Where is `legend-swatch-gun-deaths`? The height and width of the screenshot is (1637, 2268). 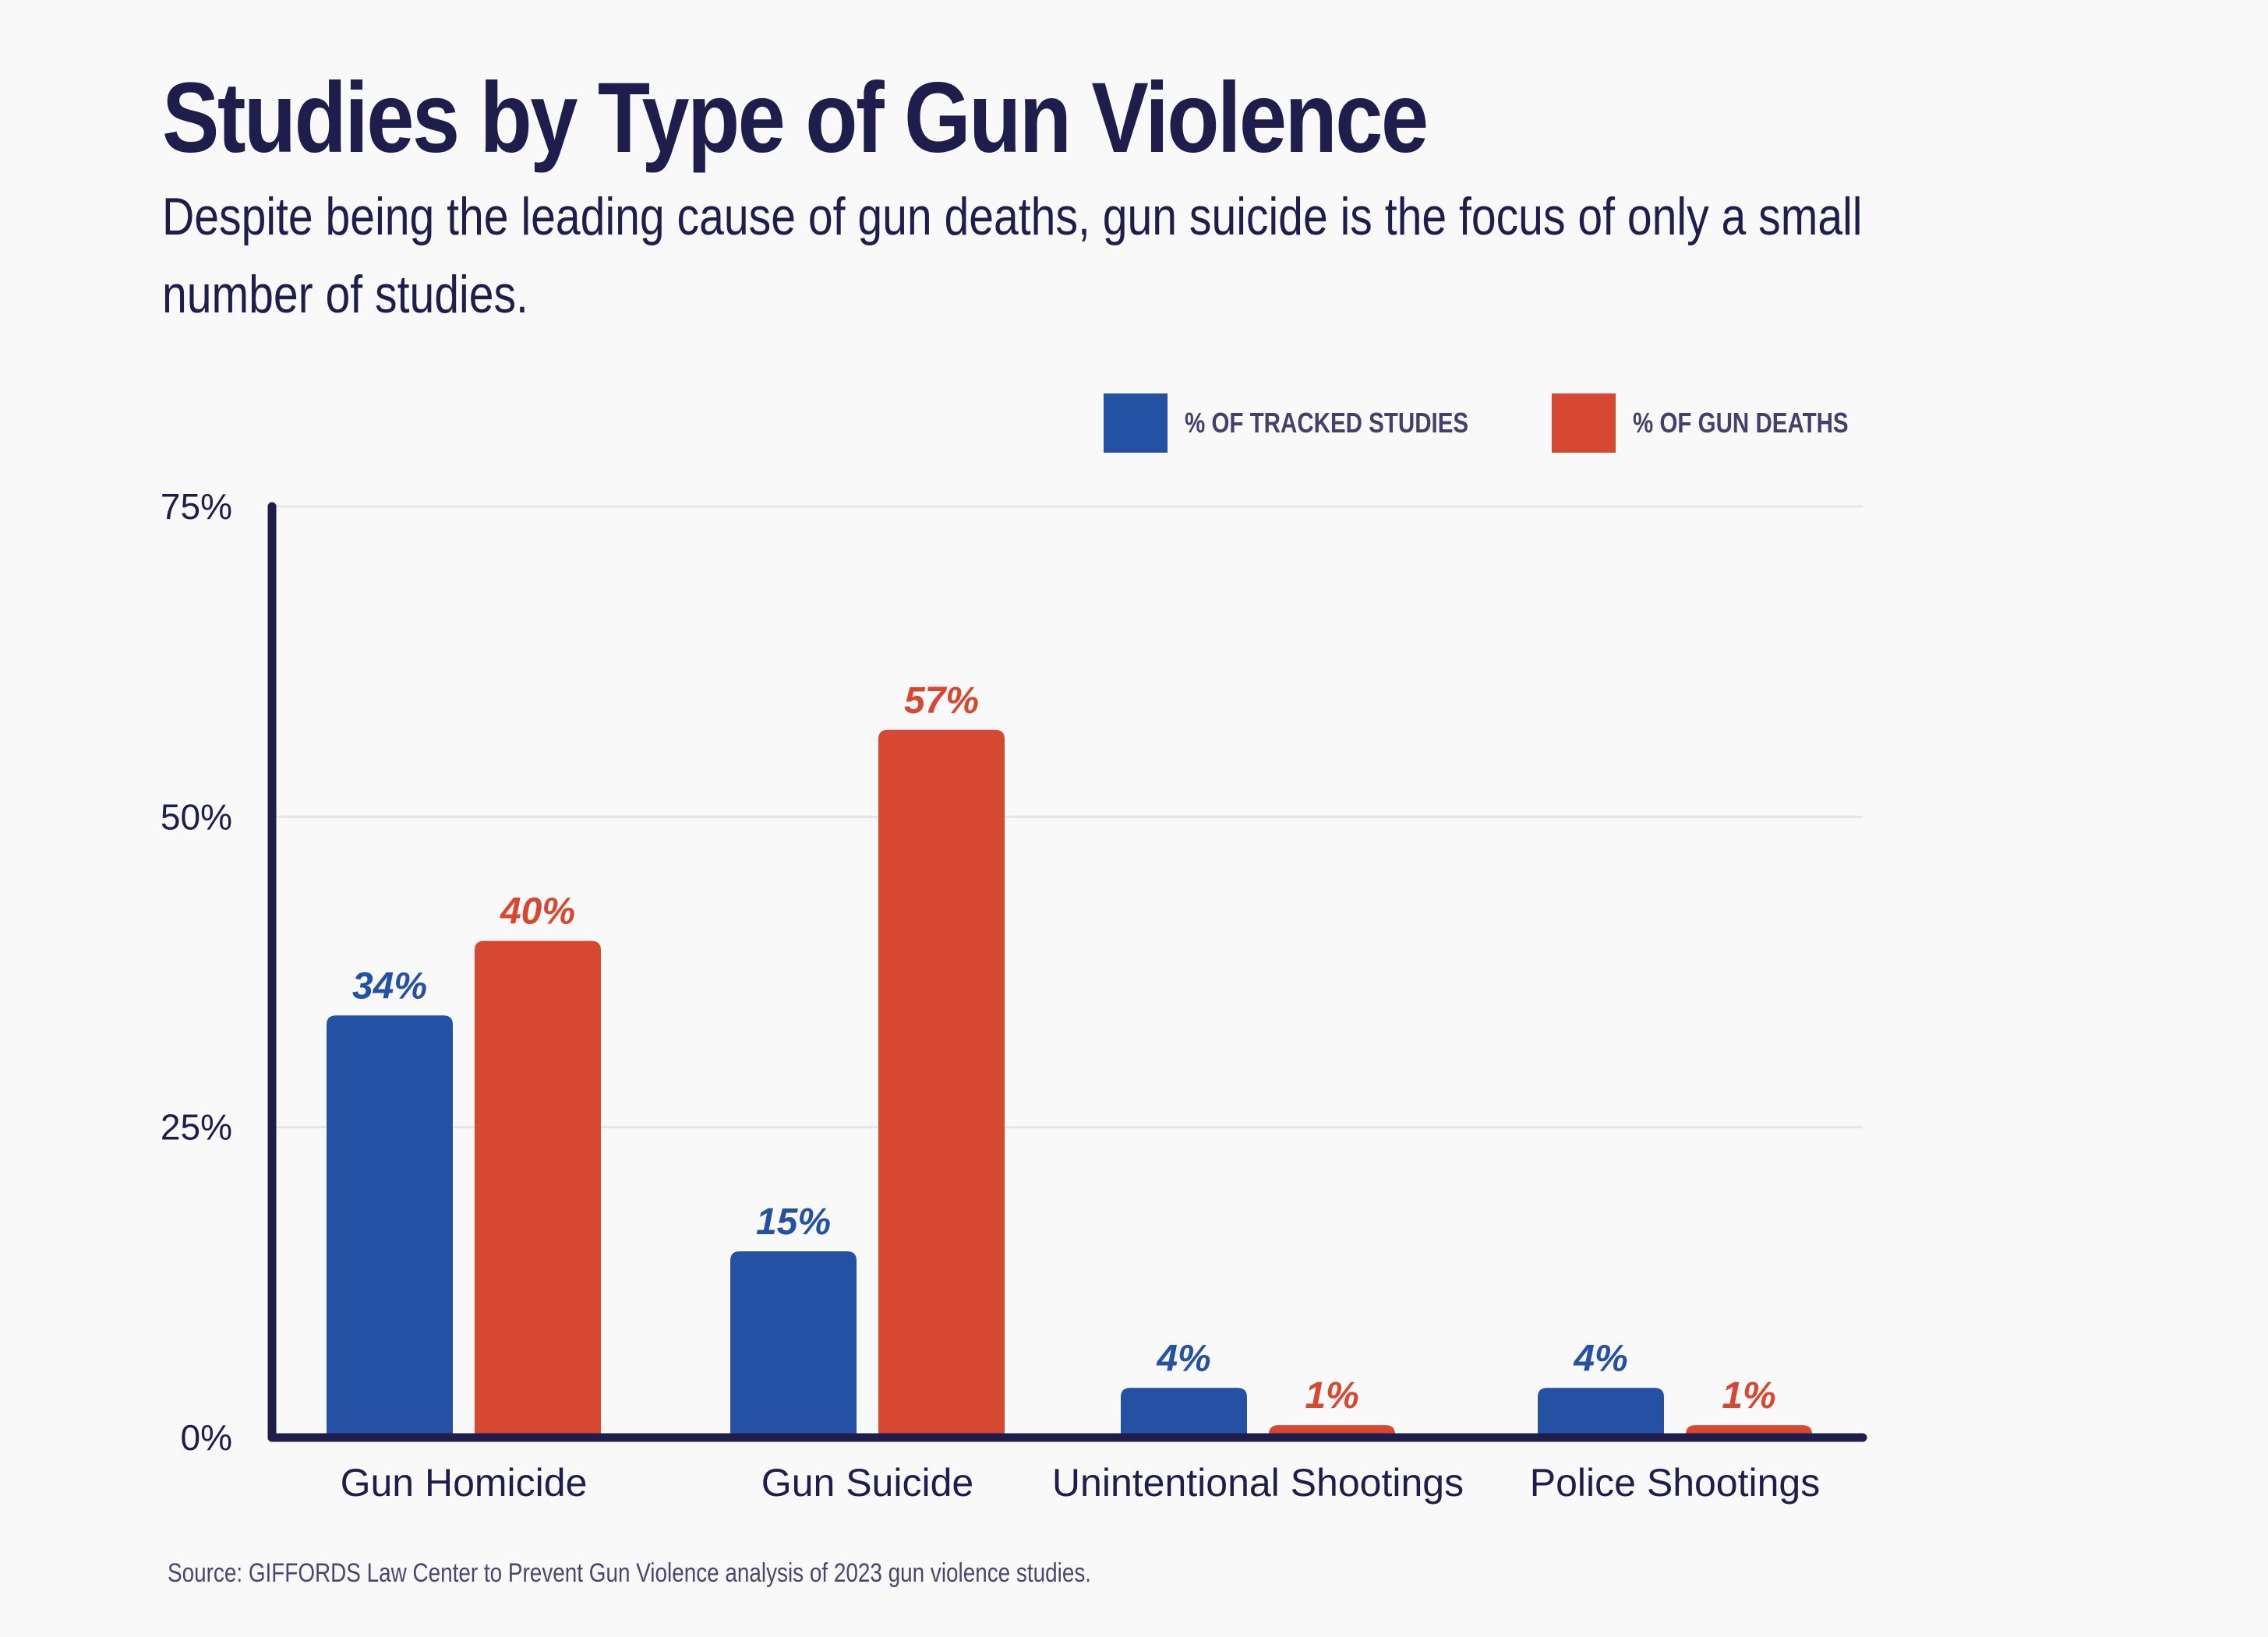
legend-swatch-gun-deaths is located at coordinates (1584, 423).